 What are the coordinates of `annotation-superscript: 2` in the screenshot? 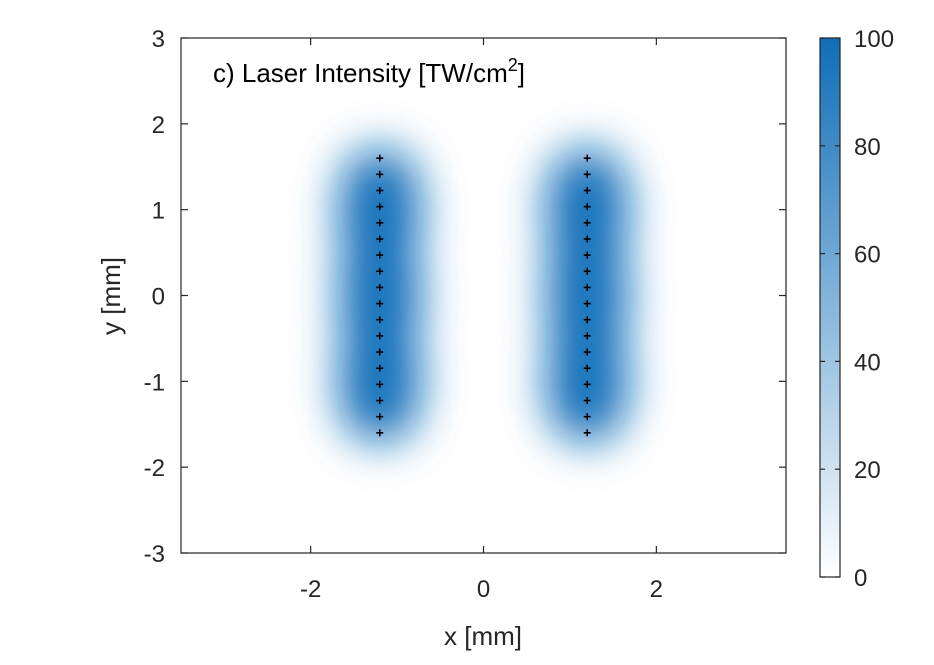 It's located at (513, 65).